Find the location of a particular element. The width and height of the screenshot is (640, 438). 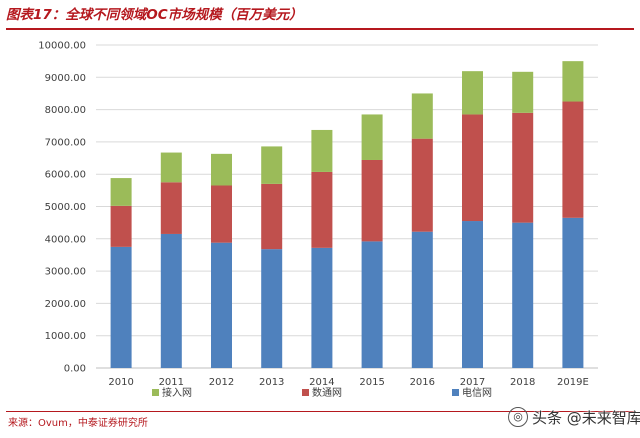

bar-stack-2011 is located at coordinates (171, 260).